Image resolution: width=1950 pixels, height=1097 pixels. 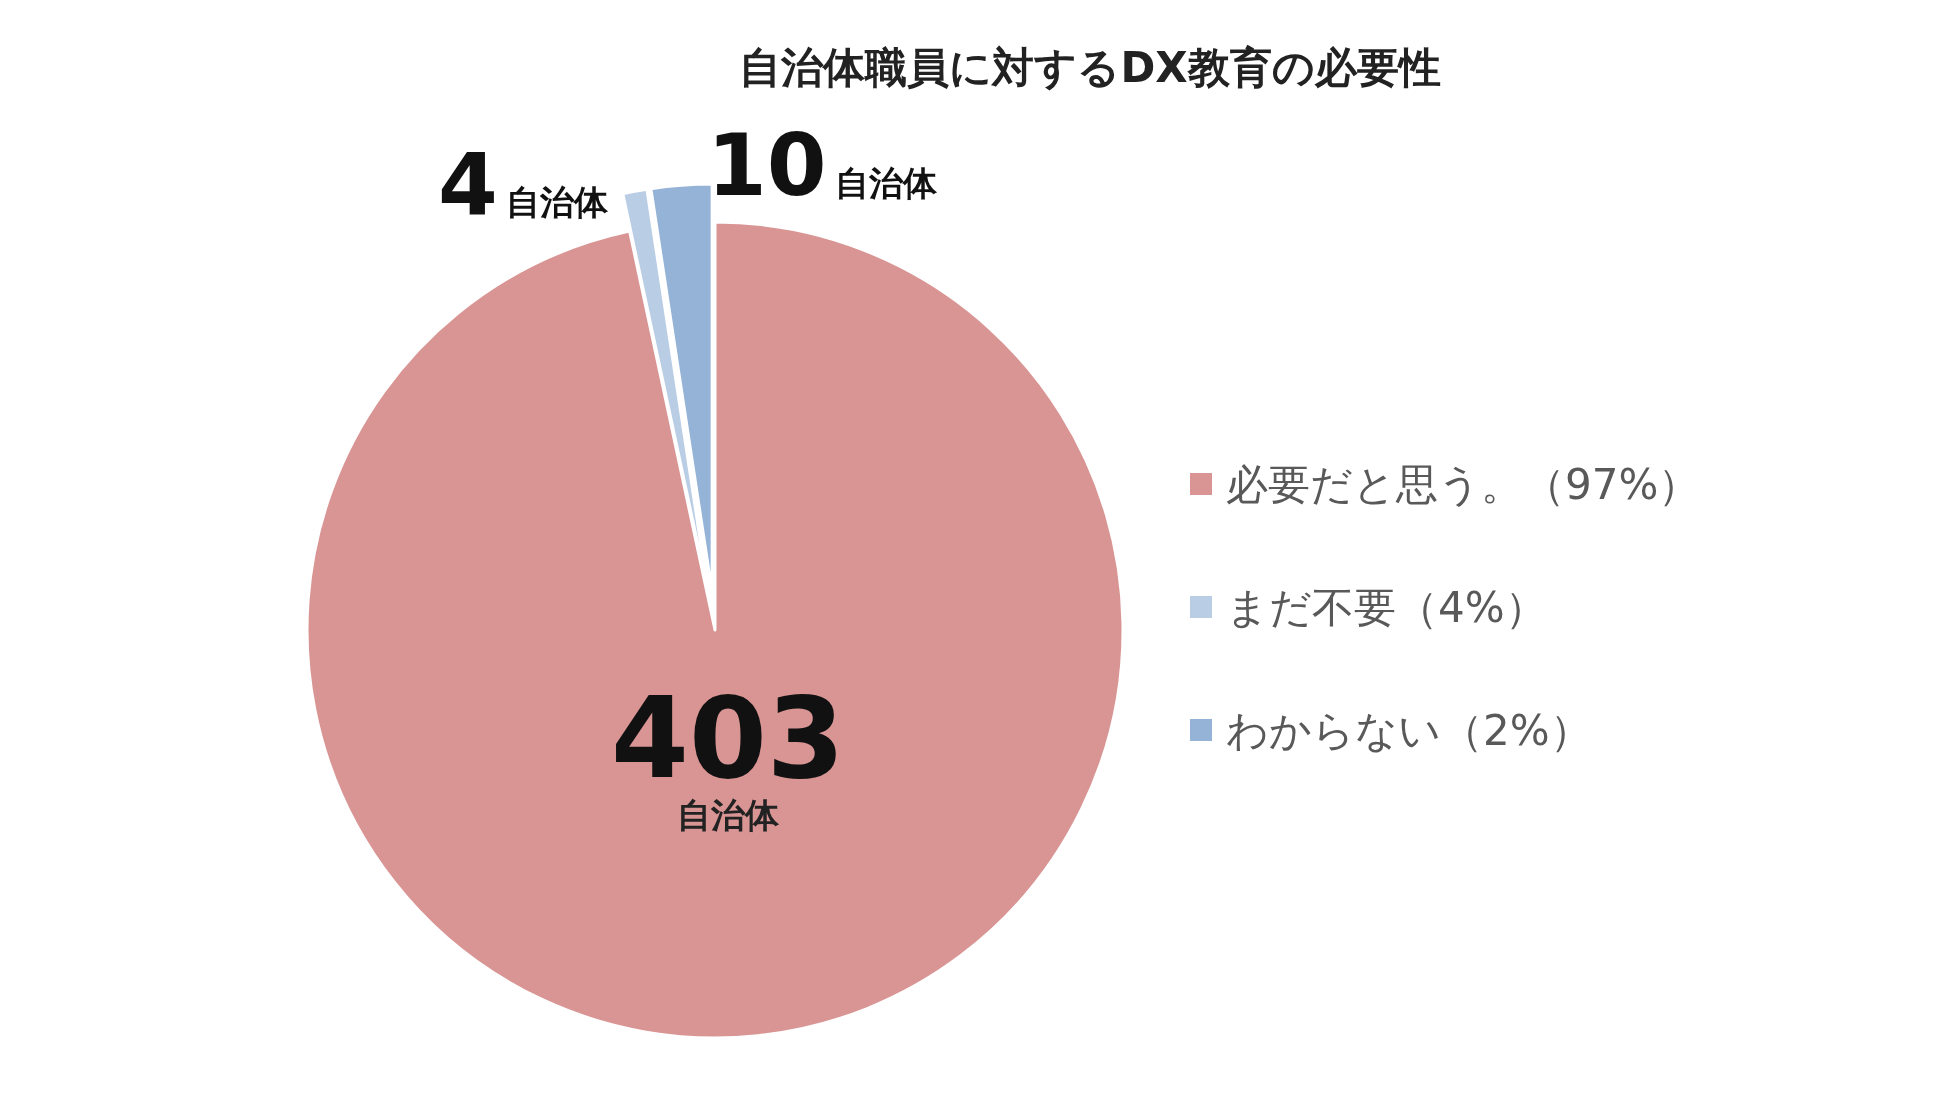 What do you see at coordinates (1463, 484) in the screenshot?
I see `legend-label: 必要だと思う。（97%）` at bounding box center [1463, 484].